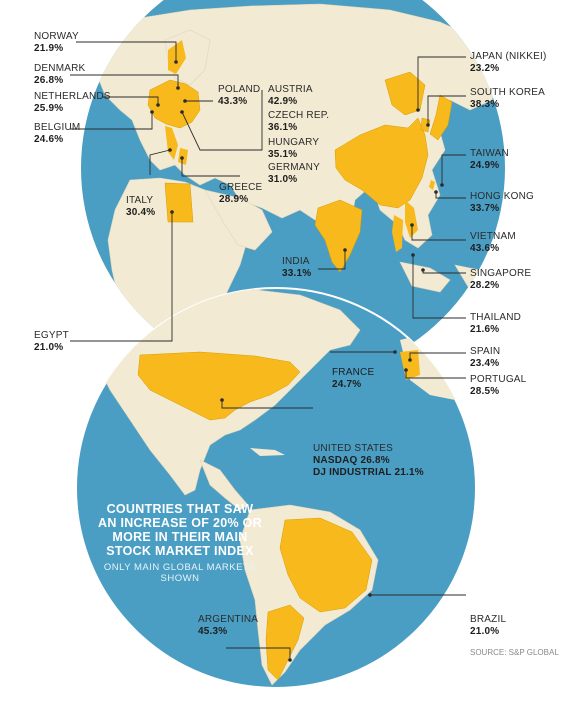 This screenshot has height=707, width=587. Describe the element at coordinates (126, 51) in the screenshot. I see `leader-norway` at that location.